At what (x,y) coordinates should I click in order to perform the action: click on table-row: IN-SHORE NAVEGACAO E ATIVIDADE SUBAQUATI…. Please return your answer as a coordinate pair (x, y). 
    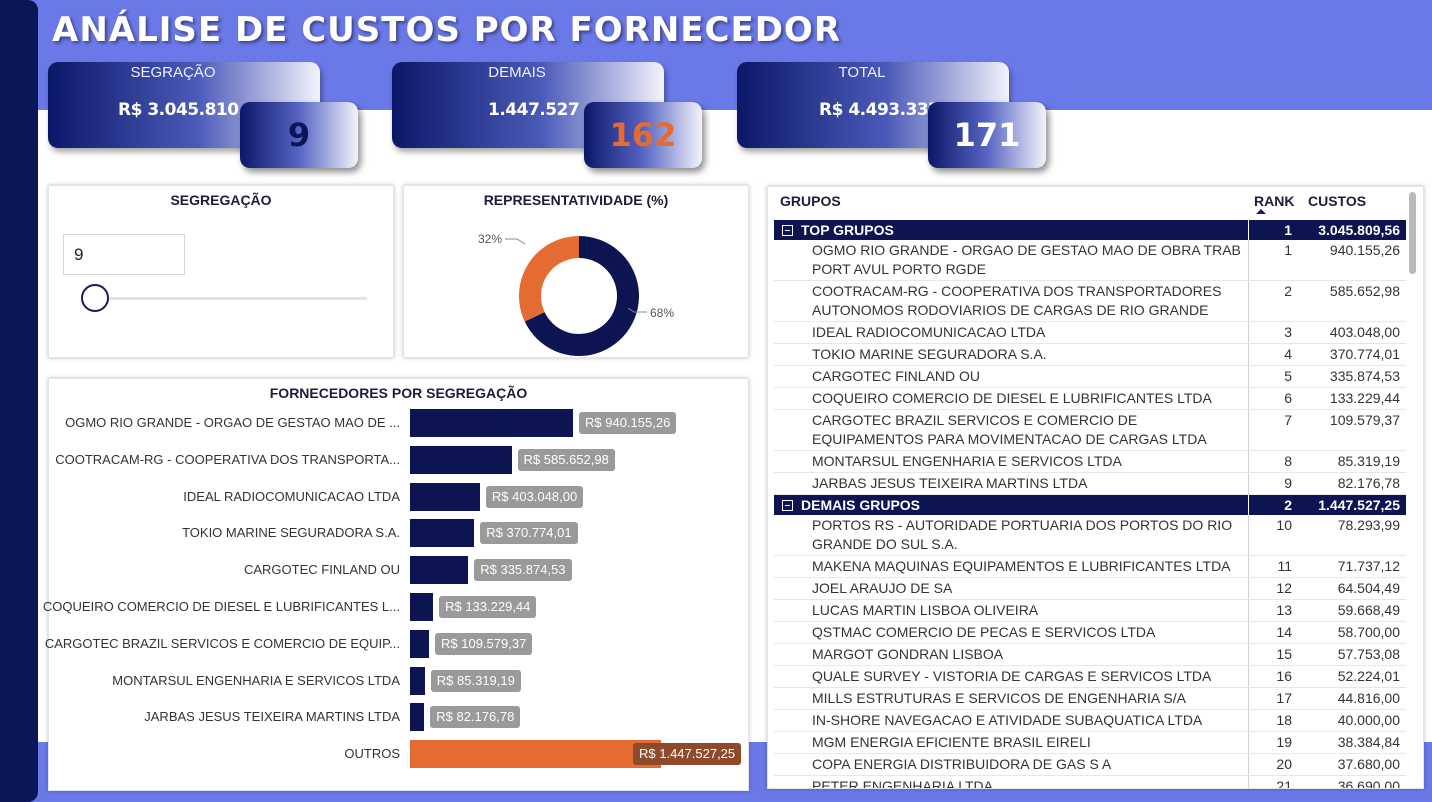
    Looking at the image, I should click on (1090, 721).